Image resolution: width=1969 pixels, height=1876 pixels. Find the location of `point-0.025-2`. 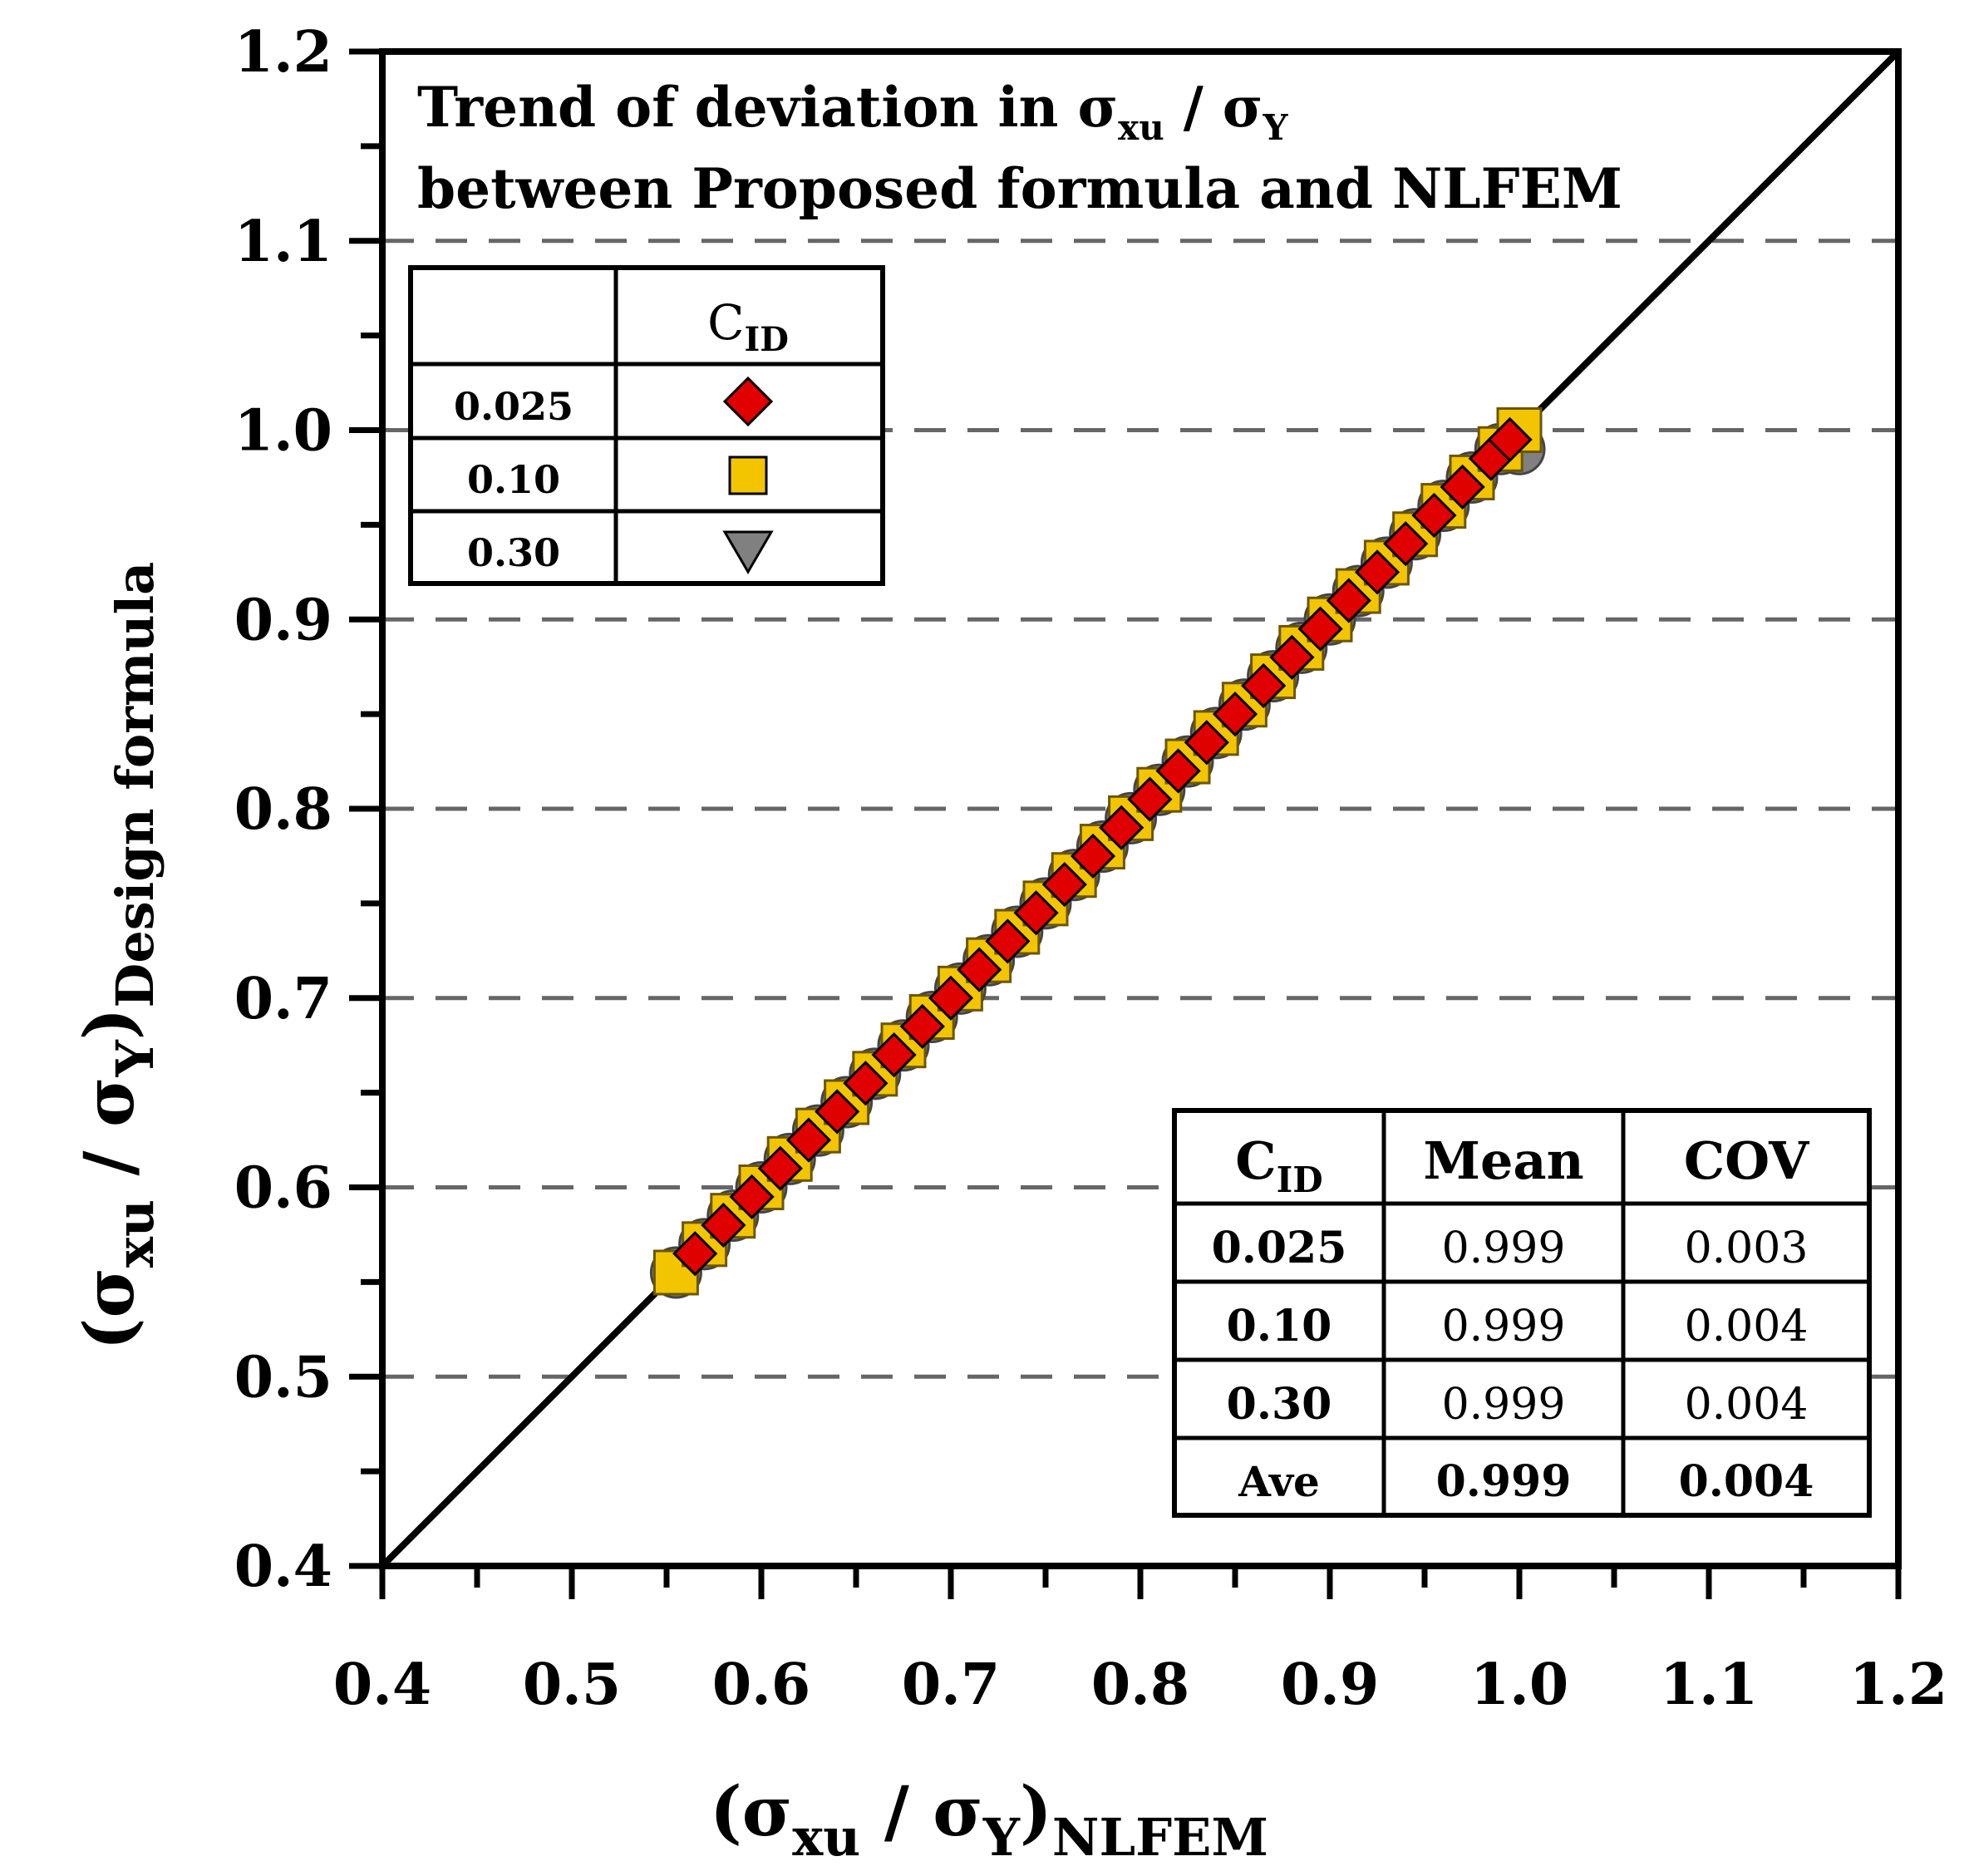

point-0.025-2 is located at coordinates (752, 1197).